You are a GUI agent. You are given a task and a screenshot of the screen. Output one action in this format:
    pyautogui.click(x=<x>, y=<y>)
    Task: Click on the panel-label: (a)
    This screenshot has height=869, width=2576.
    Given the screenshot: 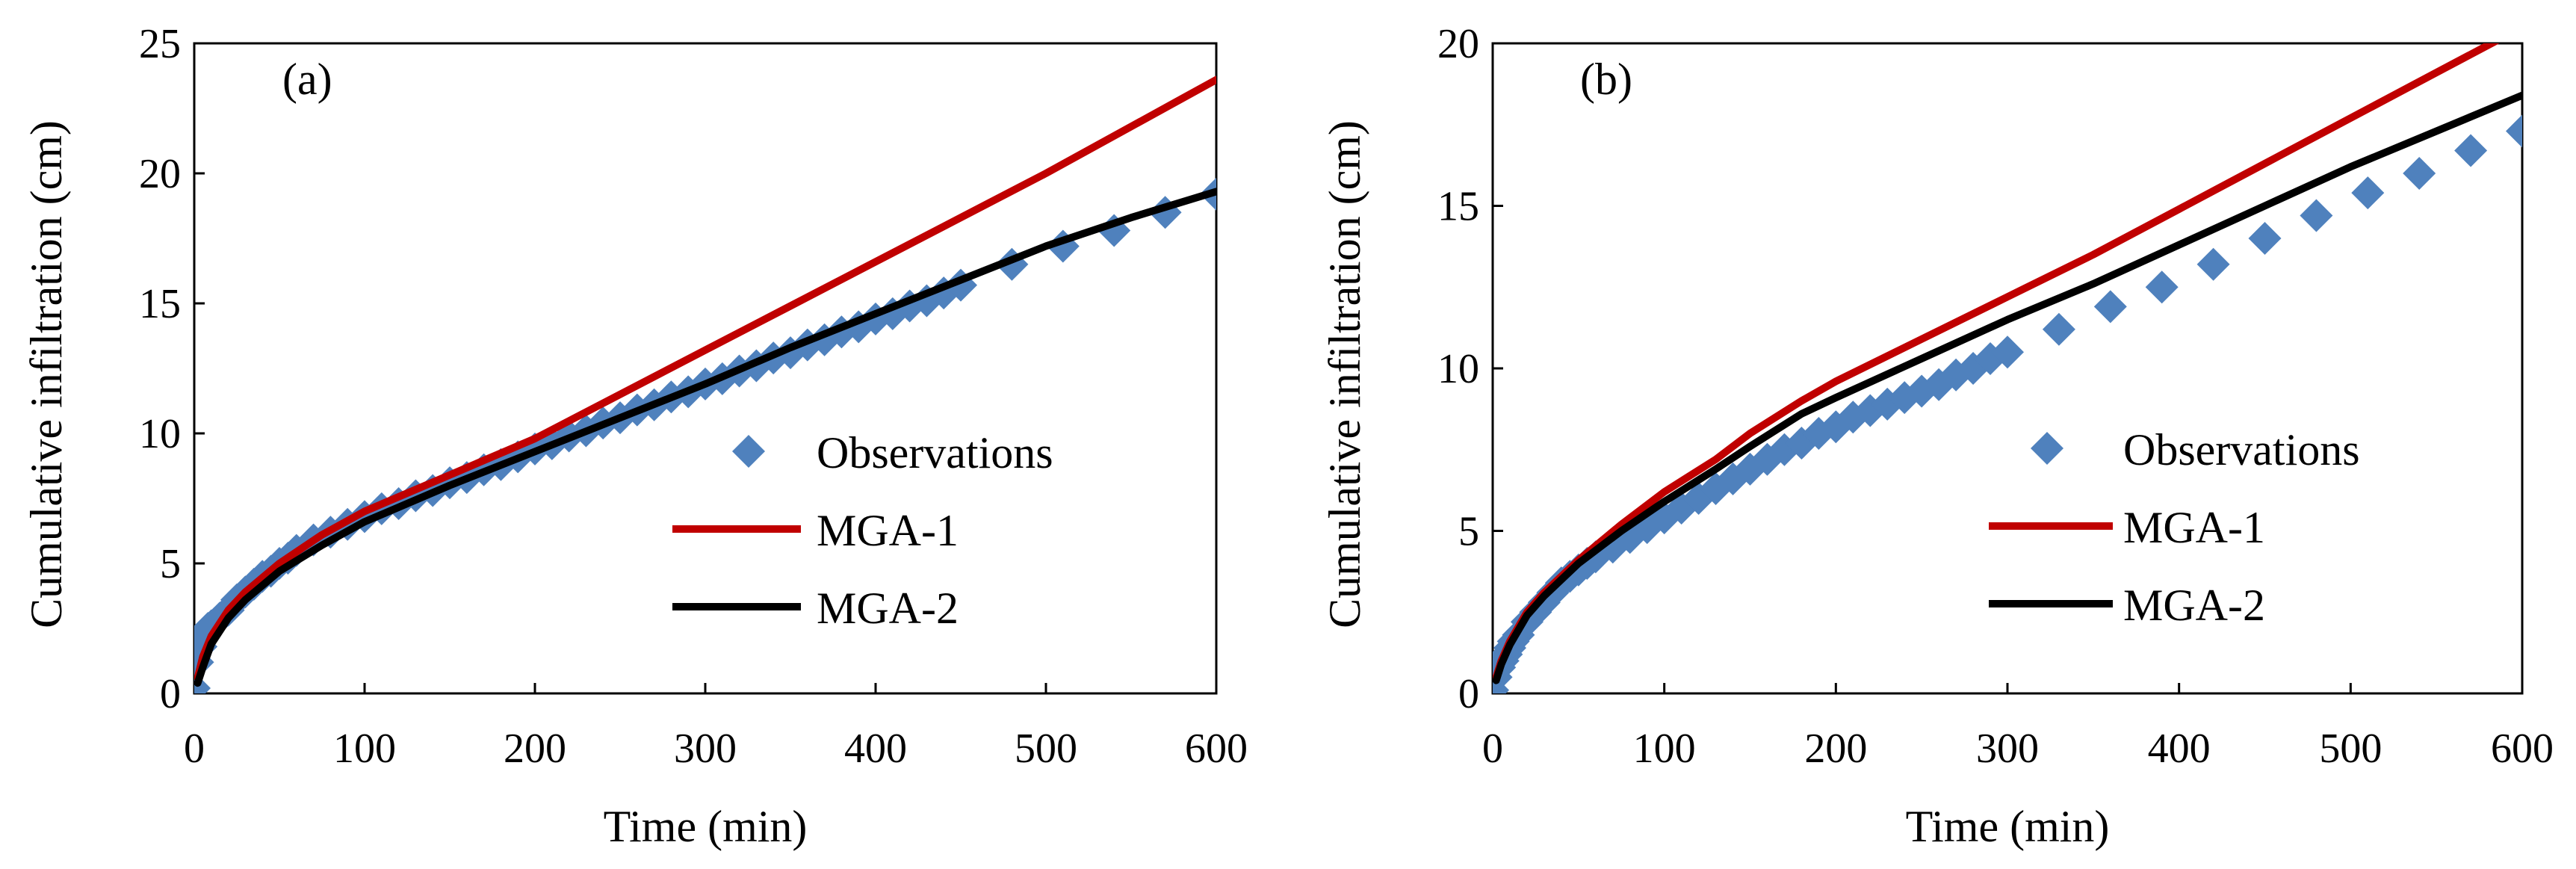 What is the action you would take?
    pyautogui.click(x=307, y=79)
    